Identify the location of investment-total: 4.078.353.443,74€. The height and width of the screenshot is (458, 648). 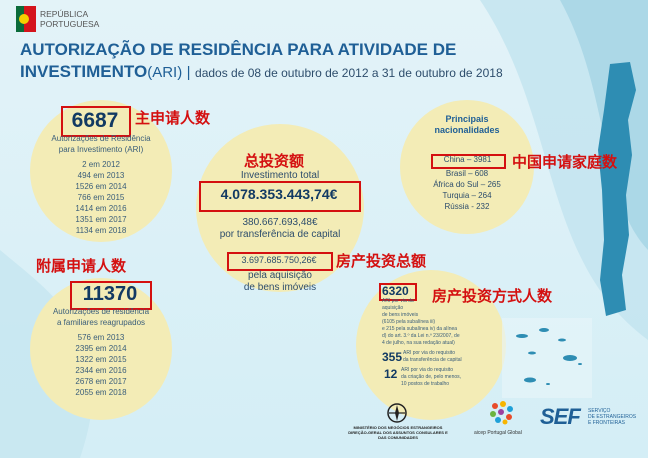
(279, 194).